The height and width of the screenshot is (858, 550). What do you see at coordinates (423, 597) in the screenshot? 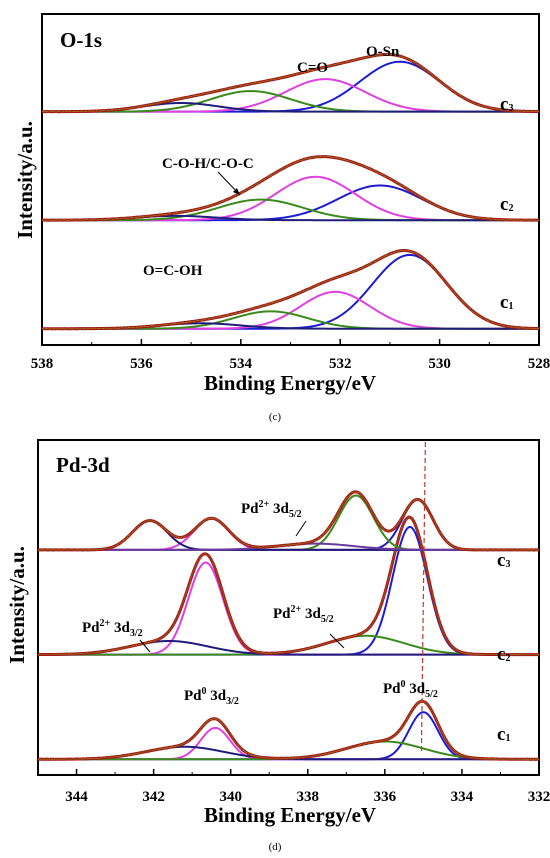
I see `pd3d-reference-dashed-line` at bounding box center [423, 597].